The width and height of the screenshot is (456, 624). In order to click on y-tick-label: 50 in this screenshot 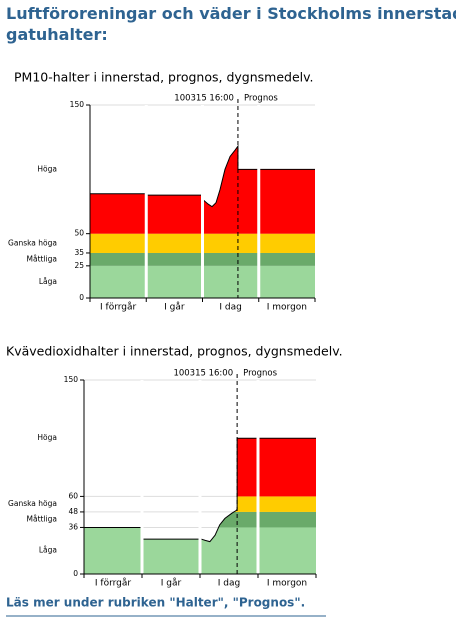, I will do `click(79, 233)`.